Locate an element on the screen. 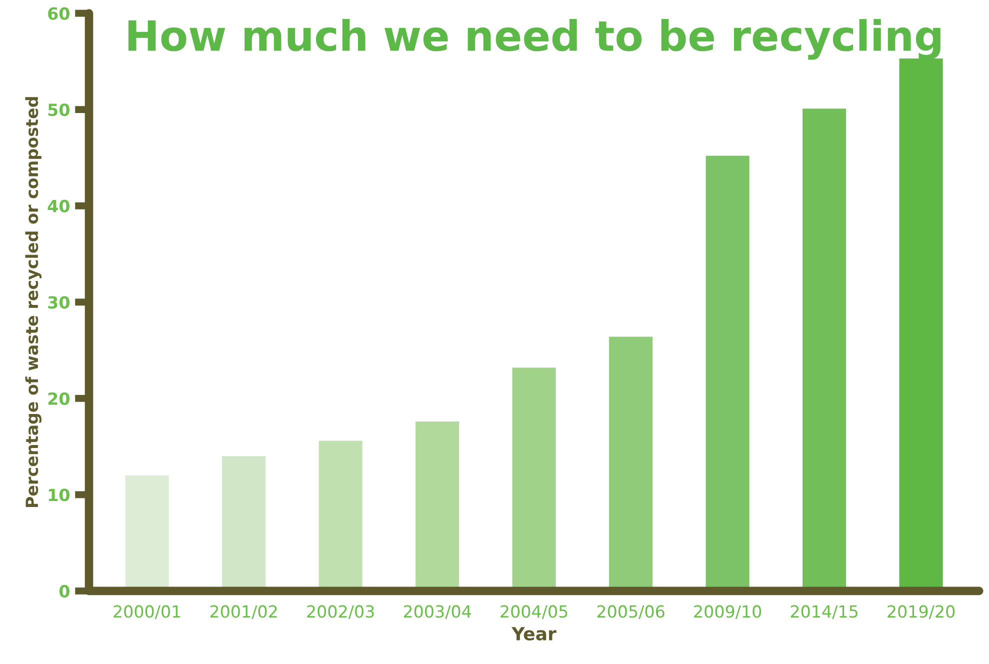 Image resolution: width=989 pixels, height=664 pixels. y-tick-label: 50 is located at coordinates (59, 110).